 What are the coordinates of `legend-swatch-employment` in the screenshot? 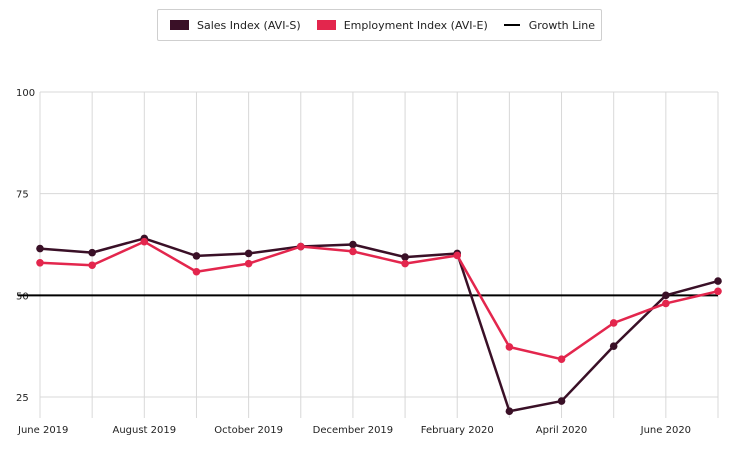 It's located at (326, 25).